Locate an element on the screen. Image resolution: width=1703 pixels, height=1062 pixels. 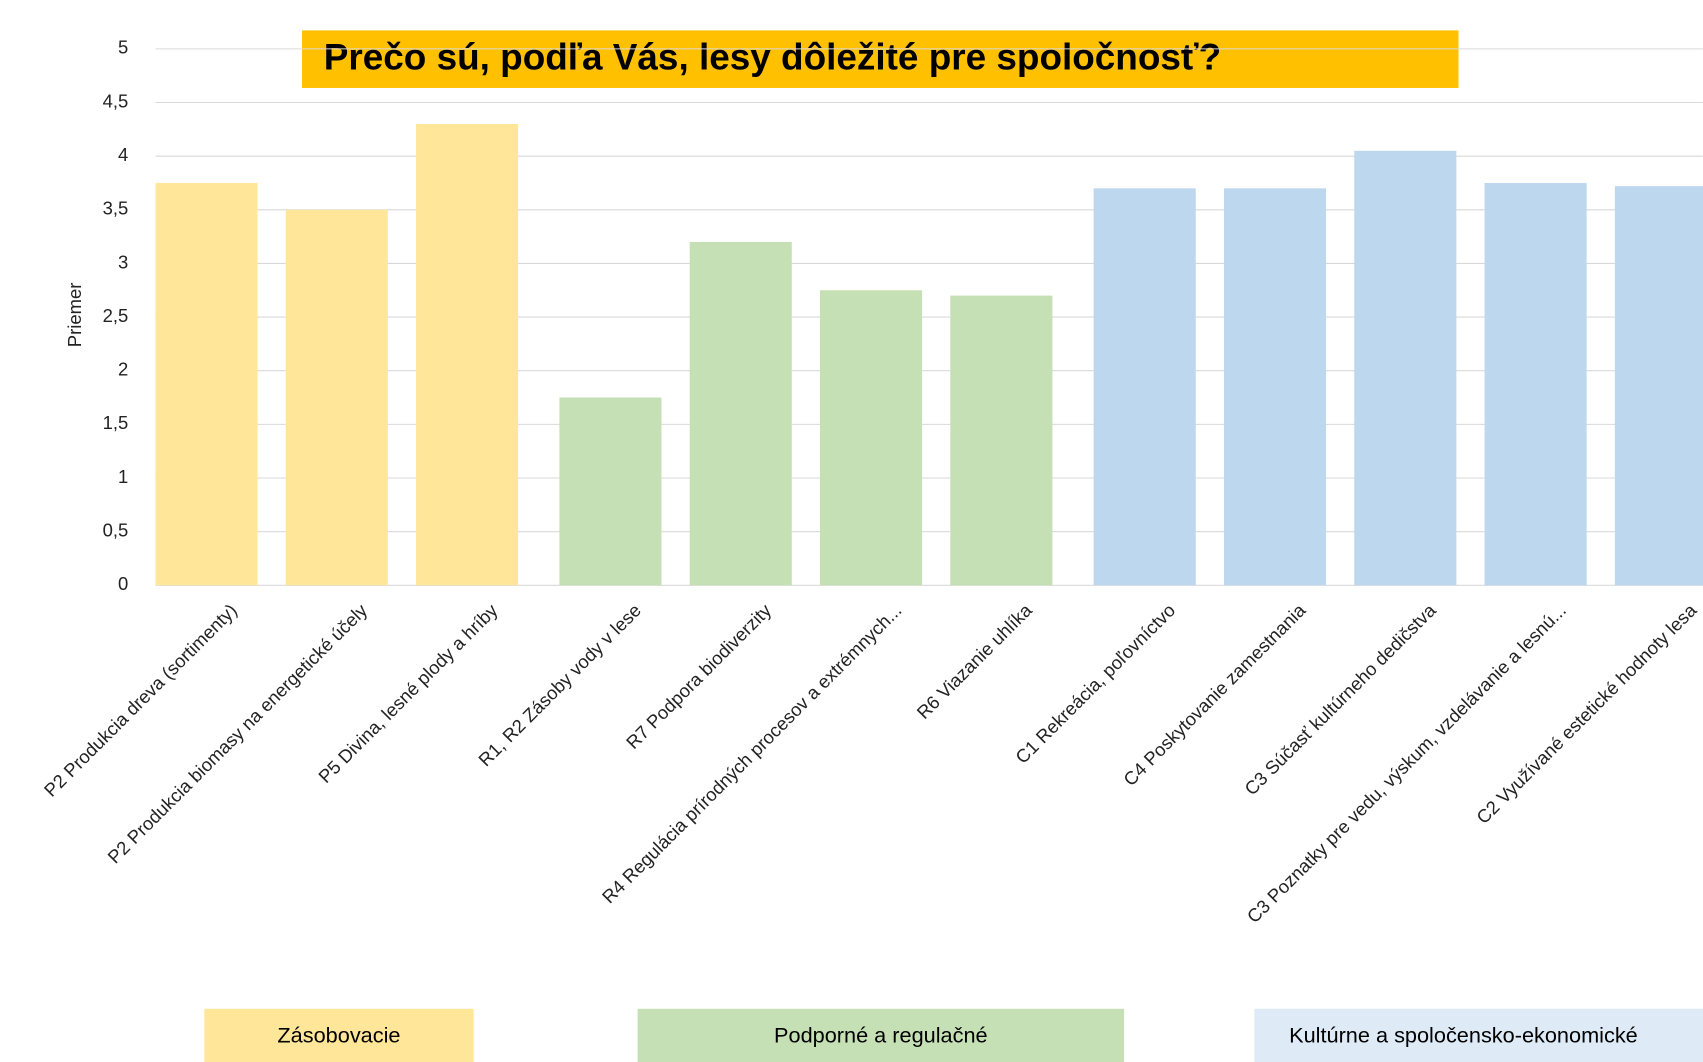
y-tick-label: 2 is located at coordinates (123, 369).